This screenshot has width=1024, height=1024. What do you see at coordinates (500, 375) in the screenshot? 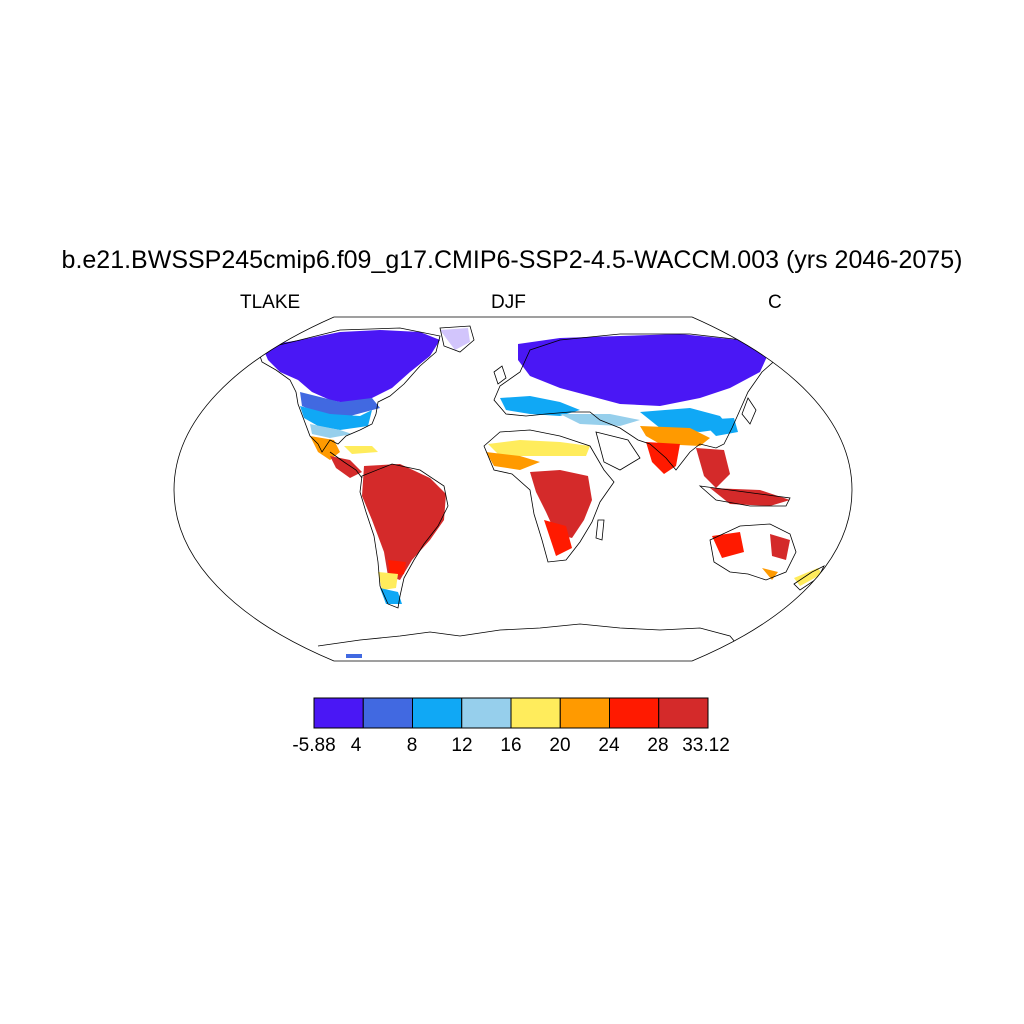
I see `british-isles-coastline` at bounding box center [500, 375].